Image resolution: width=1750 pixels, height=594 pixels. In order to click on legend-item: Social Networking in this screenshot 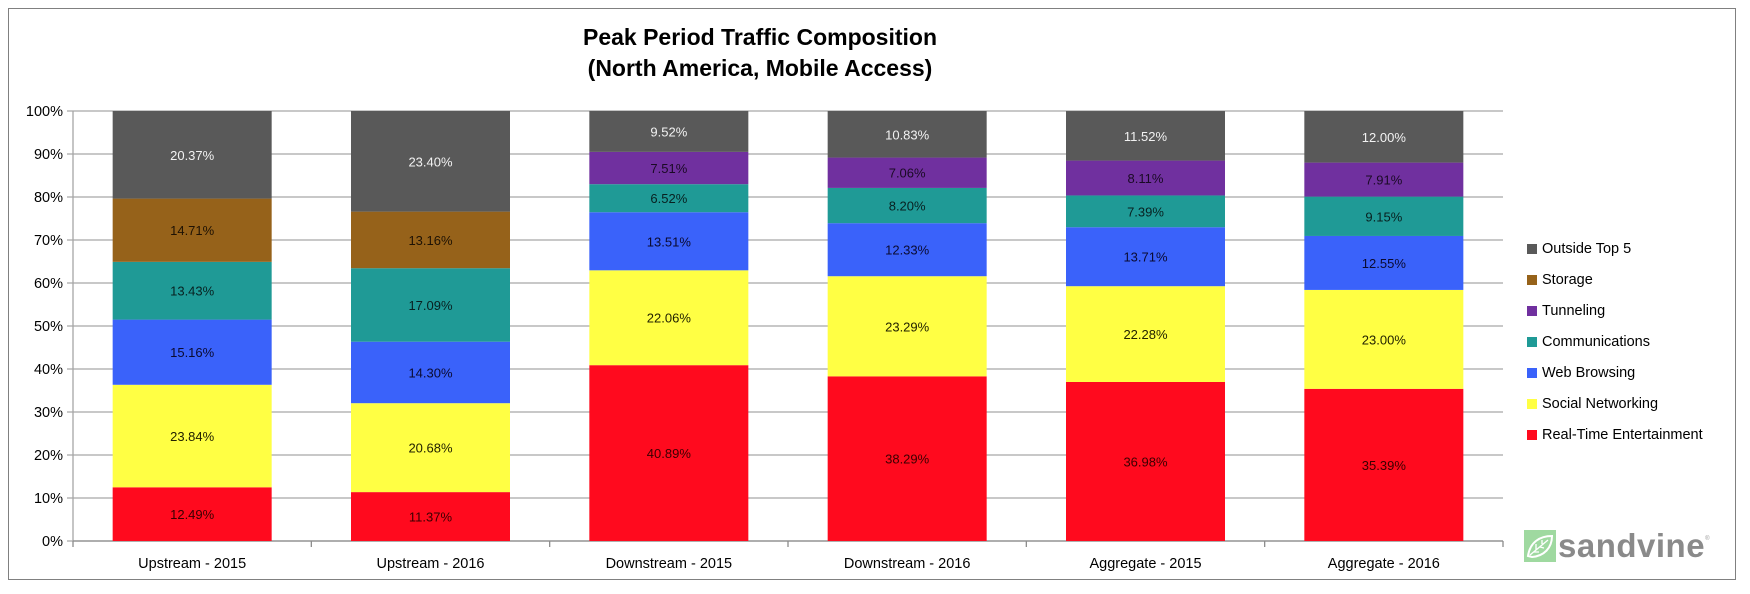, I will do `click(1615, 403)`.